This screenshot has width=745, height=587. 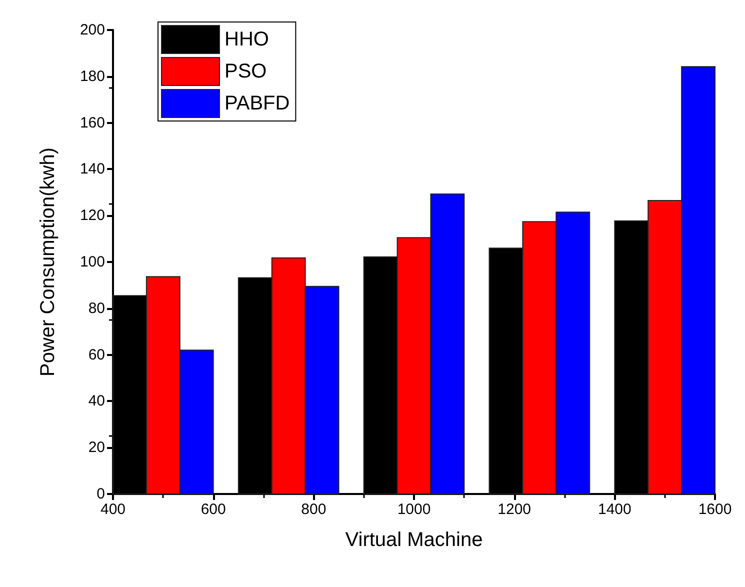 I want to click on y-tick-label: 100, so click(x=92, y=262).